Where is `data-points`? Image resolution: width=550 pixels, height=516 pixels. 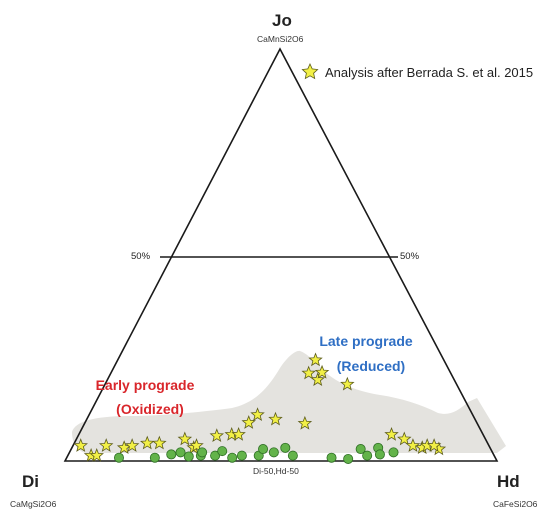
data-points is located at coordinates (260, 408).